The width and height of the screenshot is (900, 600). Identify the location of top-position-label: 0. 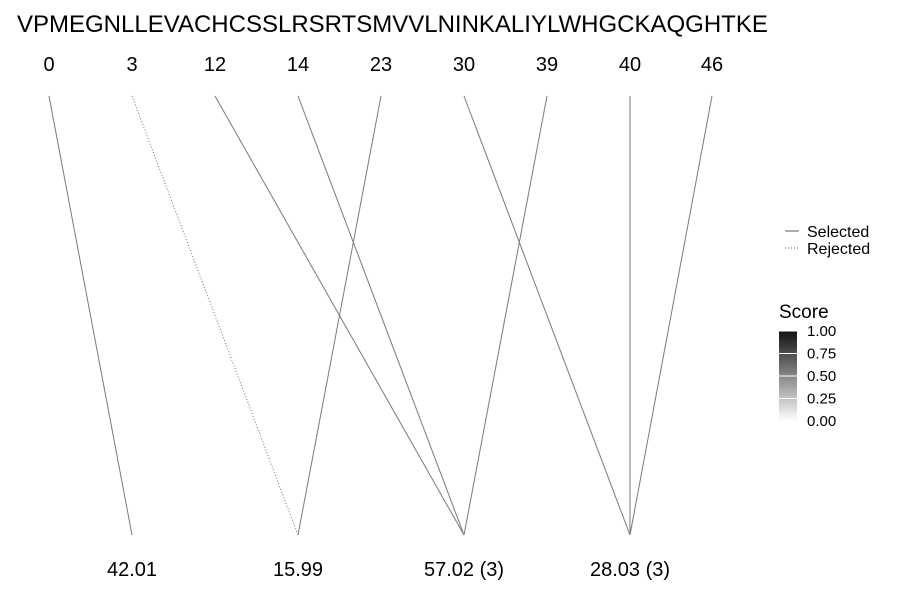
(48, 65).